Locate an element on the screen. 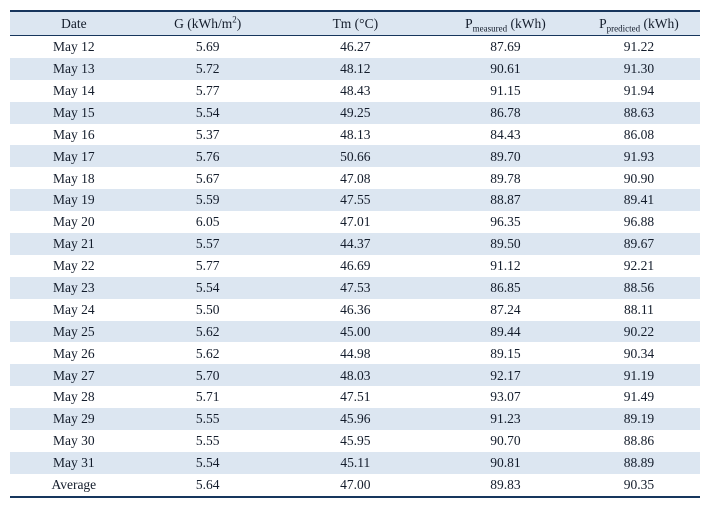 Image resolution: width=711 pixels, height=509 pixels. cell: May 22 is located at coordinates (74, 266).